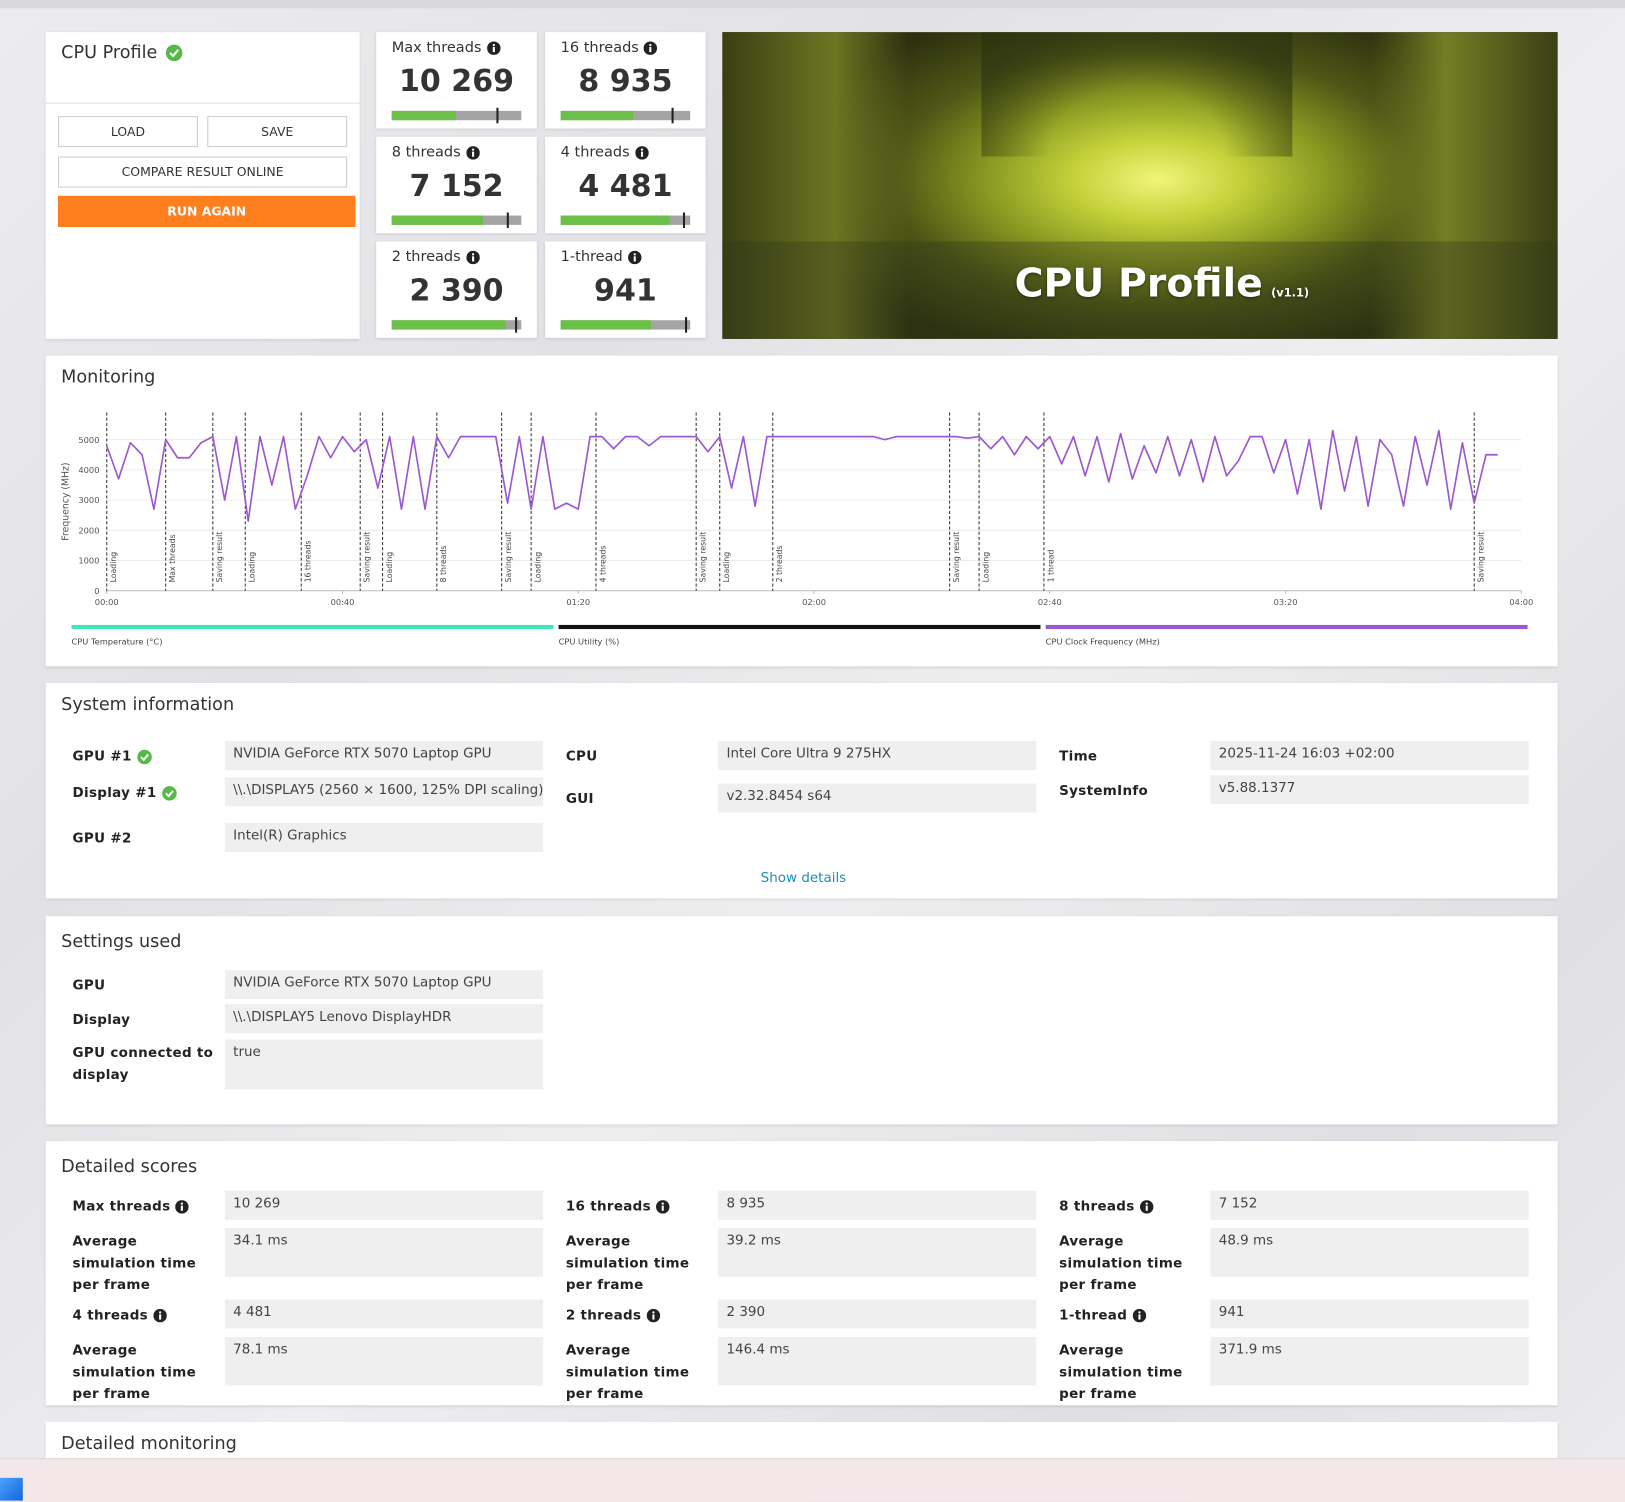 The width and height of the screenshot is (1625, 1502). Describe the element at coordinates (65, 501) in the screenshot. I see `y-axis-label: Frequency (MHz)` at that location.